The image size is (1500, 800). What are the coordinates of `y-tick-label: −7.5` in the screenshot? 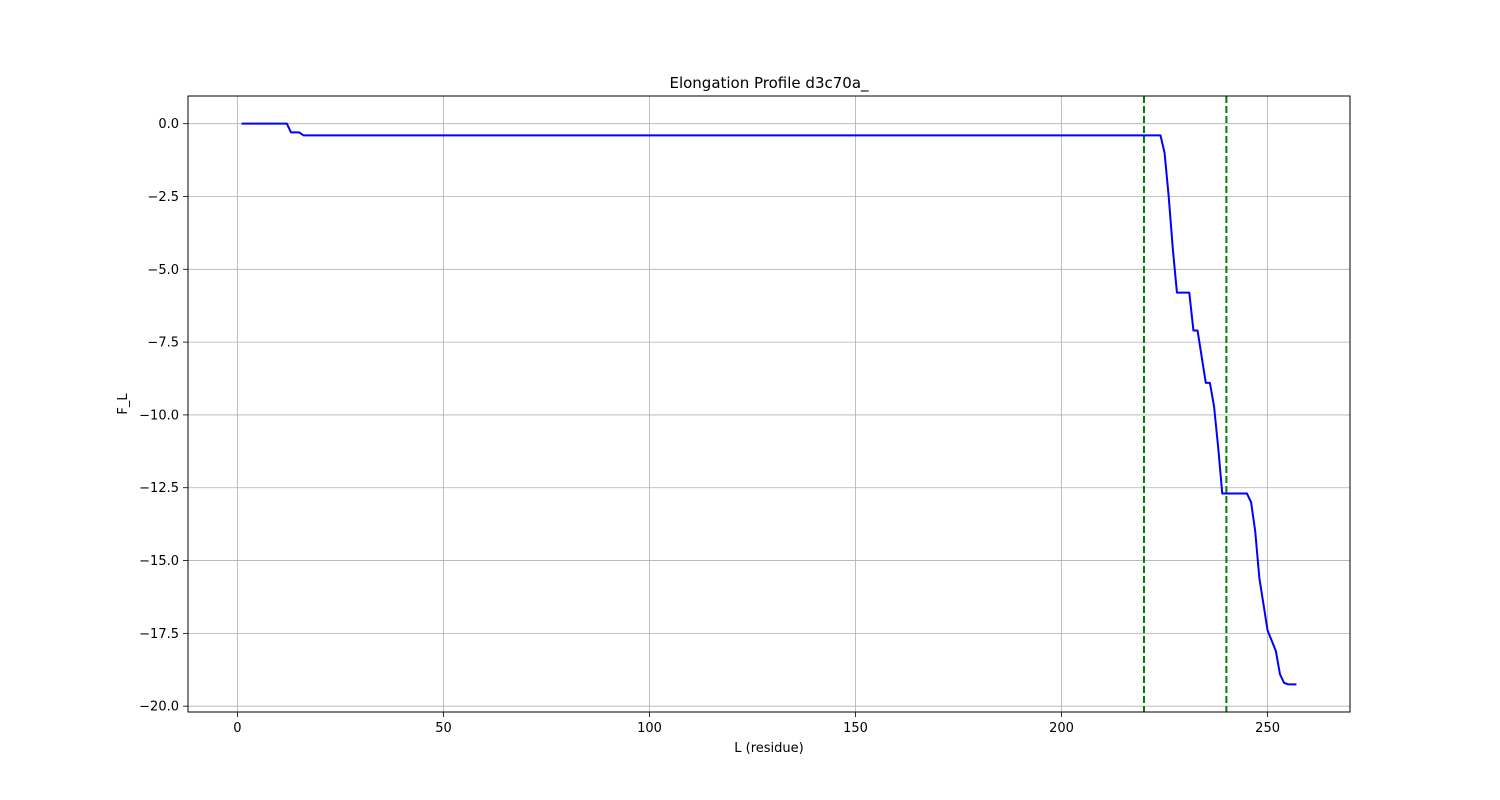 It's located at (163, 343).